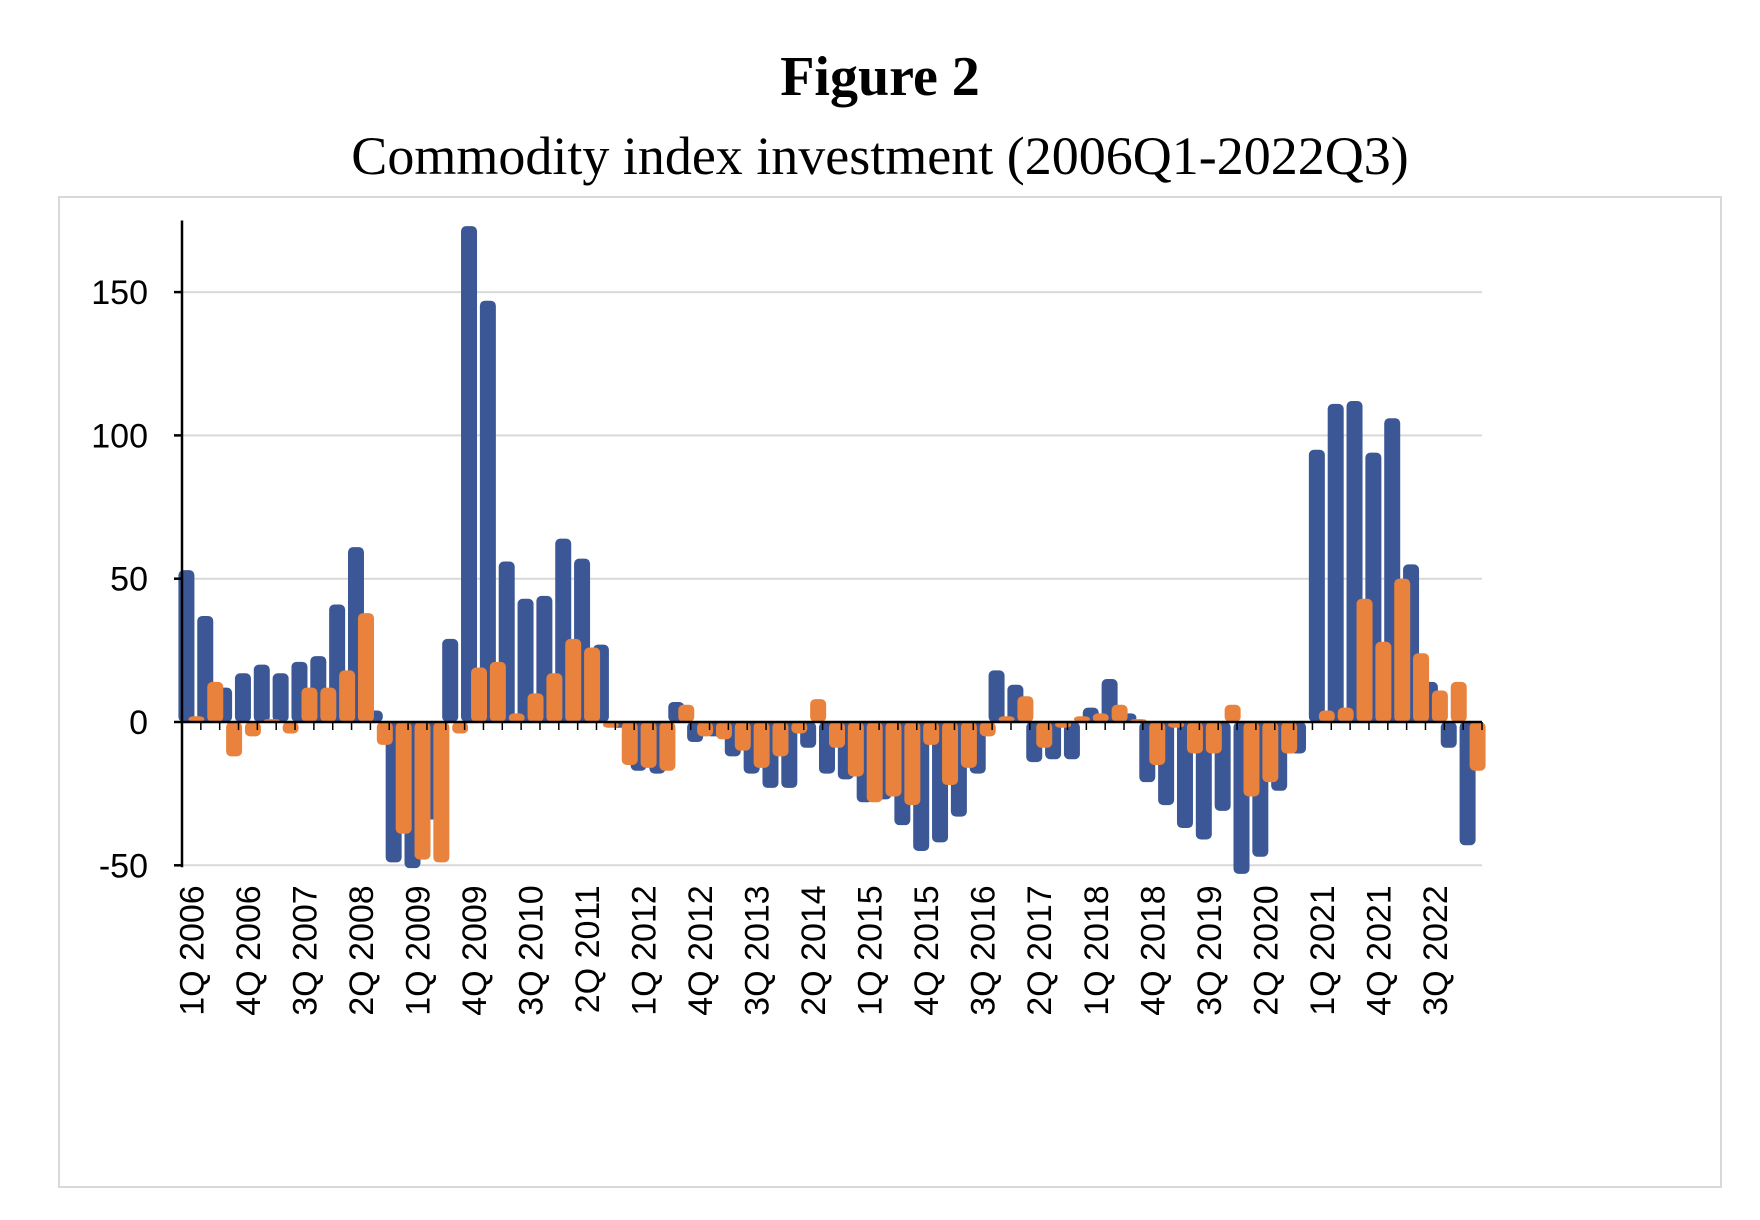  What do you see at coordinates (119, 436) in the screenshot?
I see `y-tick-label: 100` at bounding box center [119, 436].